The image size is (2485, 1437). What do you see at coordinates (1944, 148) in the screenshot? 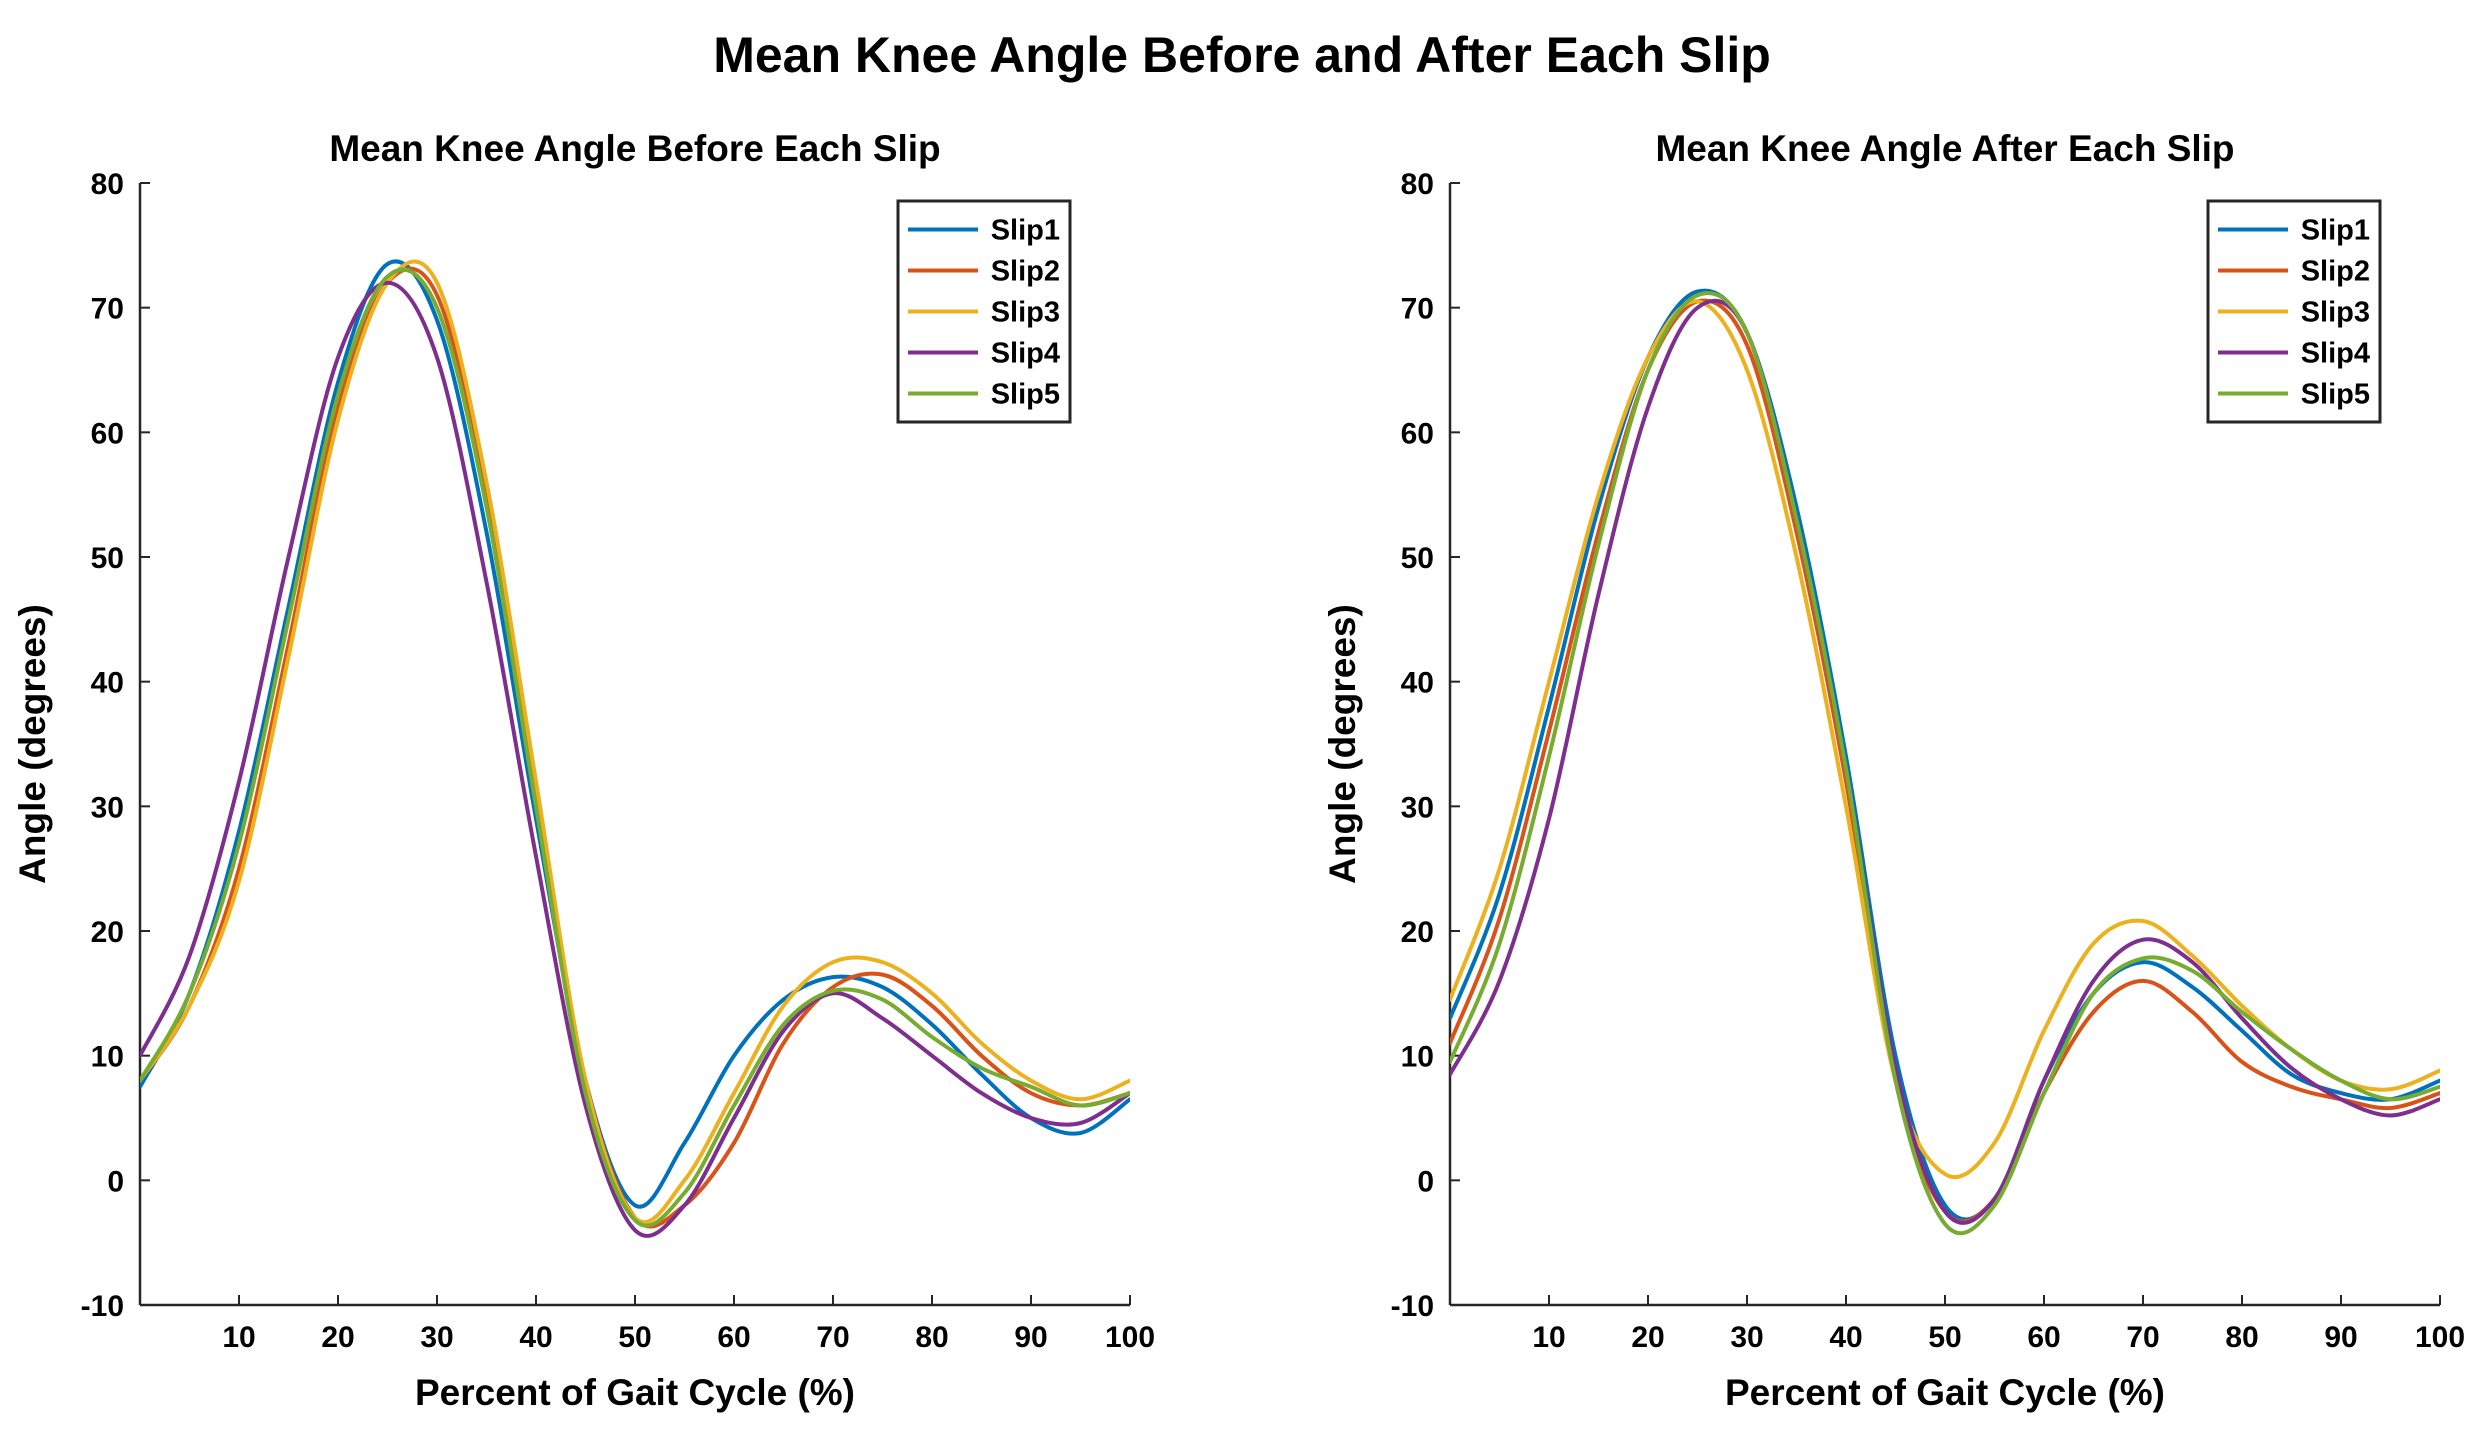
I see `chart-title: Mean Knee Angle After Each Slip` at bounding box center [1944, 148].